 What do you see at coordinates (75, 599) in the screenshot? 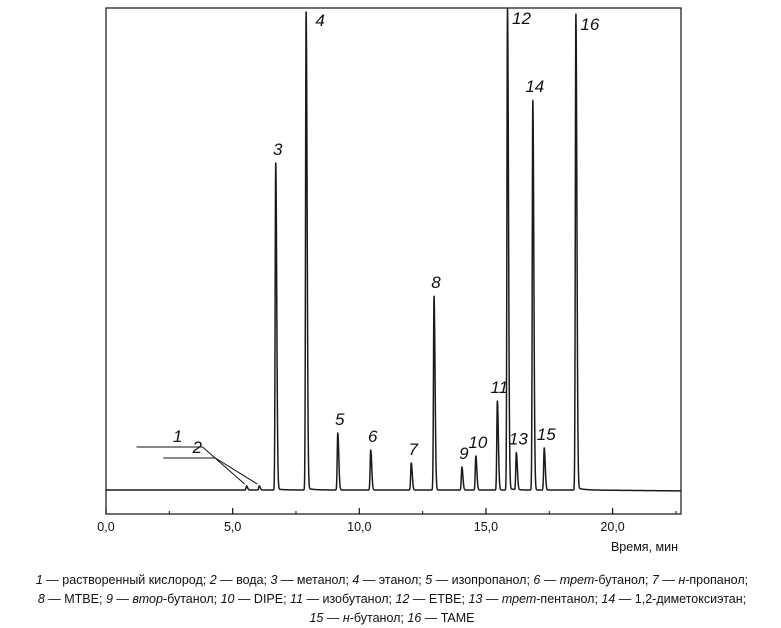
I see `caption-text: — MTBE;` at bounding box center [75, 599].